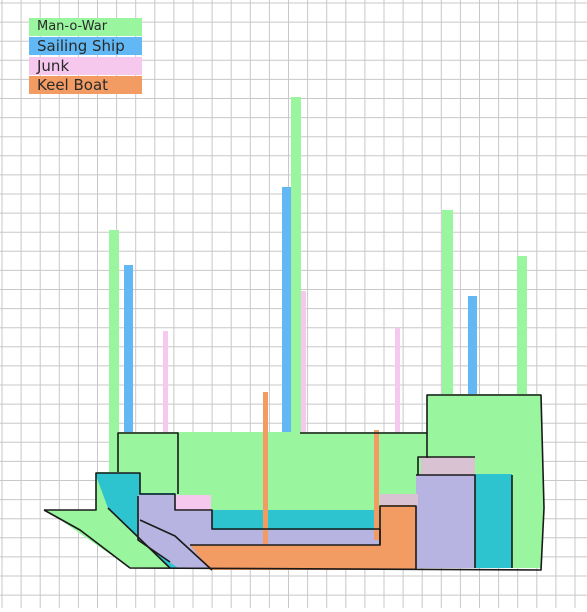  What do you see at coordinates (128, 376) in the screenshot?
I see `sailing-ship-mast-fore` at bounding box center [128, 376].